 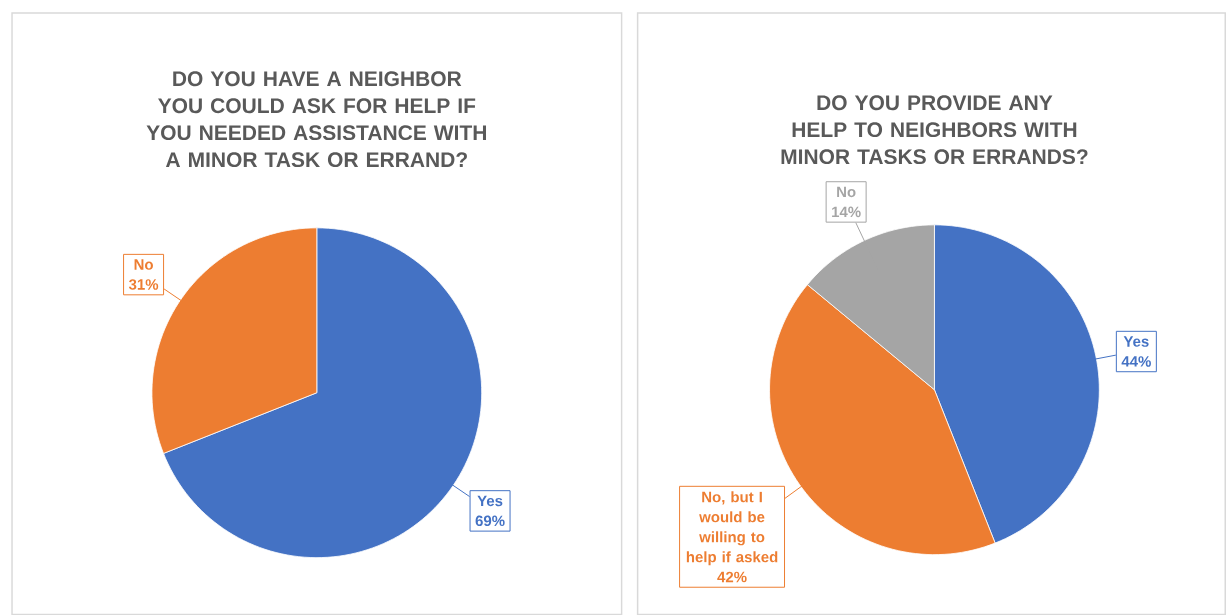 What do you see at coordinates (732, 577) in the screenshot?
I see `data-label: 42%` at bounding box center [732, 577].